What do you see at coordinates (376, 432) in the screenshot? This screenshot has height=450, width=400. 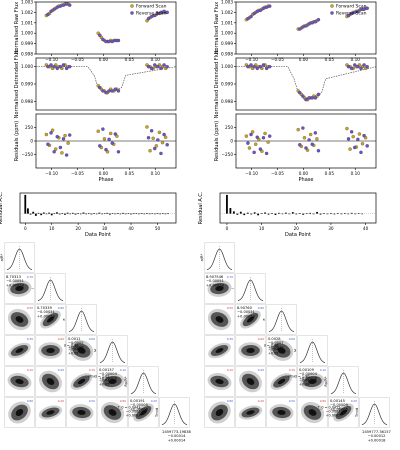 I see `param-value: 2459777.36157` at bounding box center [376, 432].